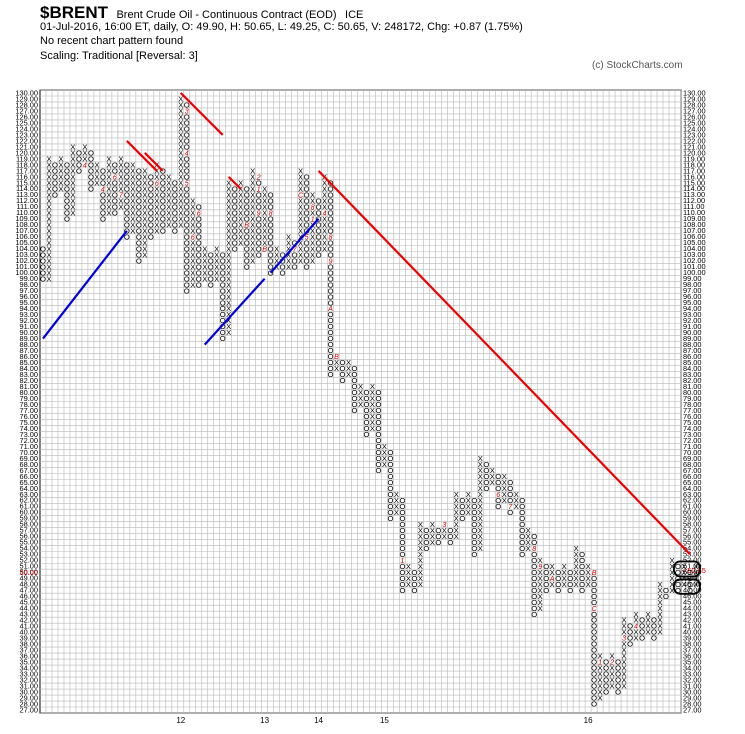  I want to click on y-axis-tick-label-right: 89.00, so click(692, 338).